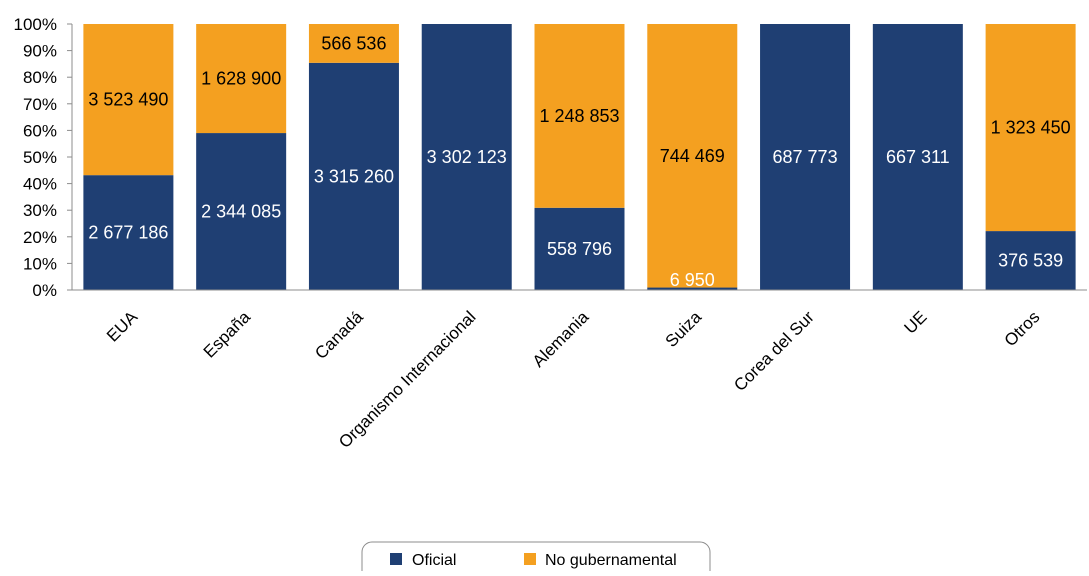  Describe the element at coordinates (40, 51) in the screenshot. I see `y-tick-label: 90%` at that location.